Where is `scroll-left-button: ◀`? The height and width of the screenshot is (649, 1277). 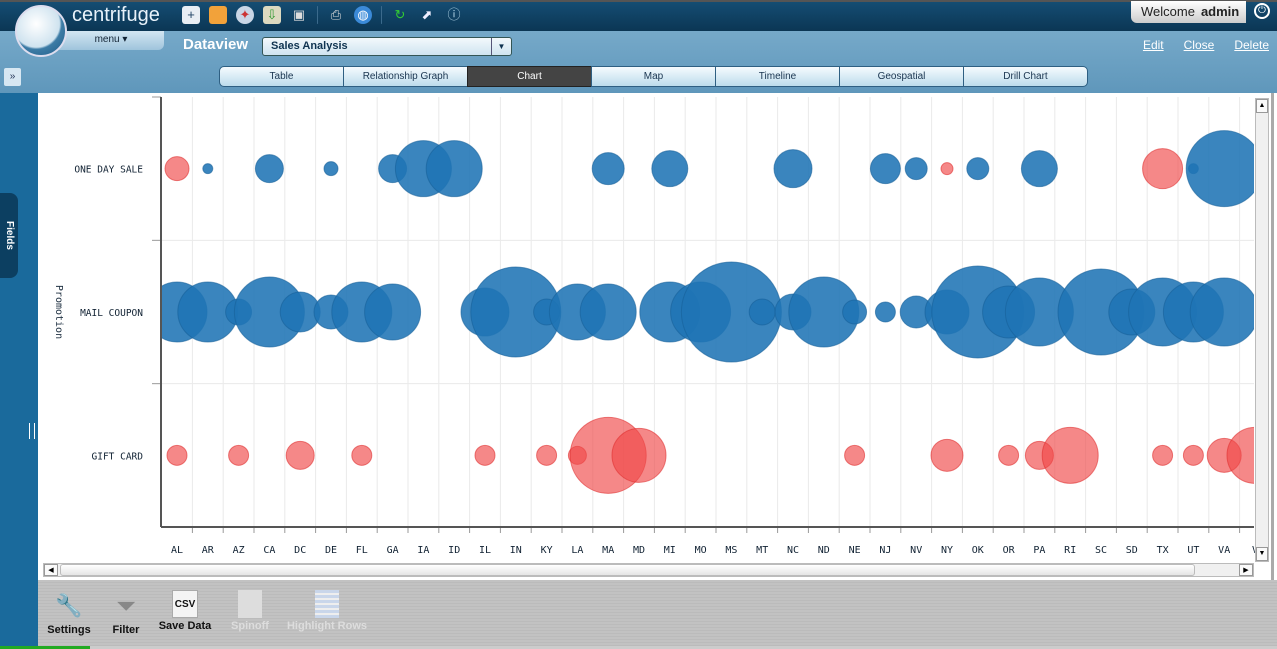
scroll-left-button: ◀ is located at coordinates (51, 570).